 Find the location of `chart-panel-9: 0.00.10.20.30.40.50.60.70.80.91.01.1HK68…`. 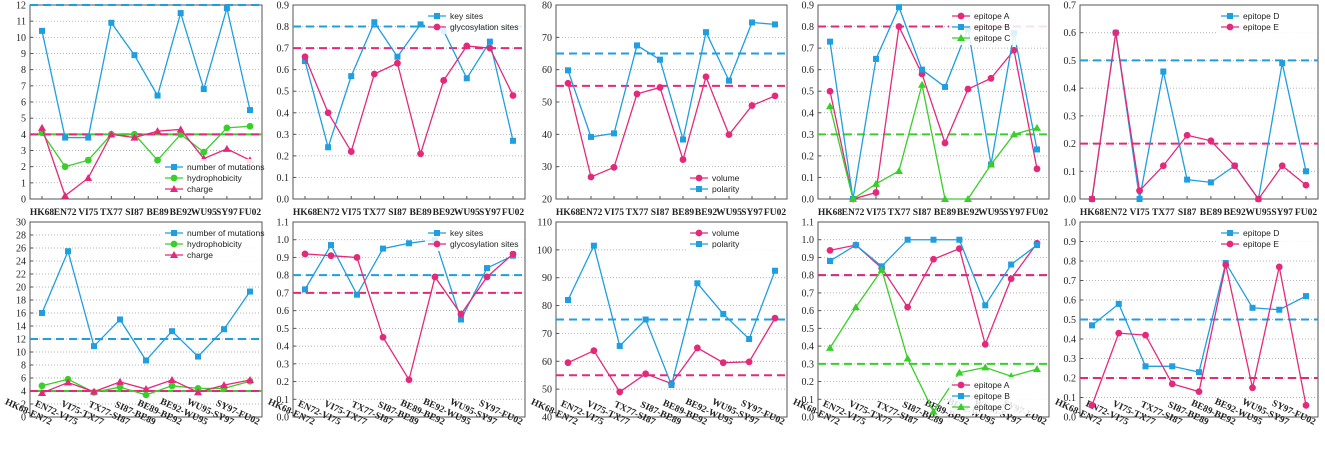

chart-panel-9: 0.00.10.20.30.40.50.60.70.80.91.01.1HK68… is located at coordinates (920, 323).